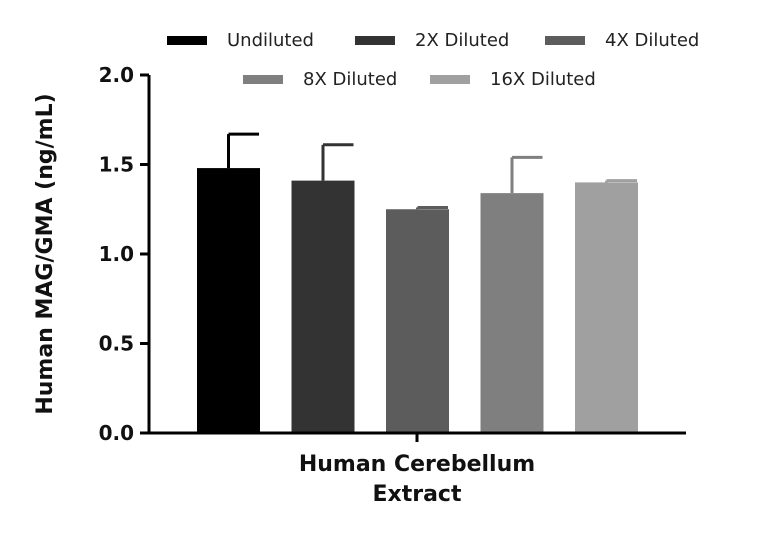  Describe the element at coordinates (652, 40) in the screenshot. I see `legend-label-3: 4X Diluted` at that location.